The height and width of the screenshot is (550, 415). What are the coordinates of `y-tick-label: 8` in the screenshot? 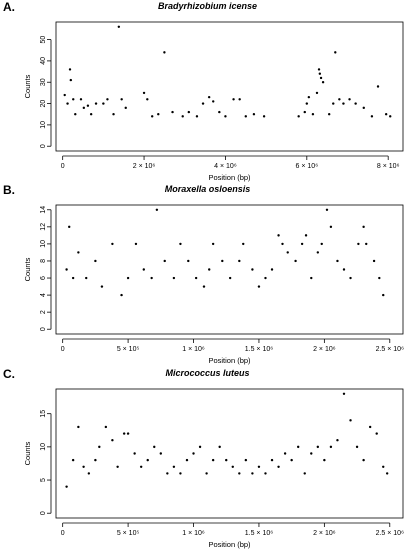 It's located at (43, 261).